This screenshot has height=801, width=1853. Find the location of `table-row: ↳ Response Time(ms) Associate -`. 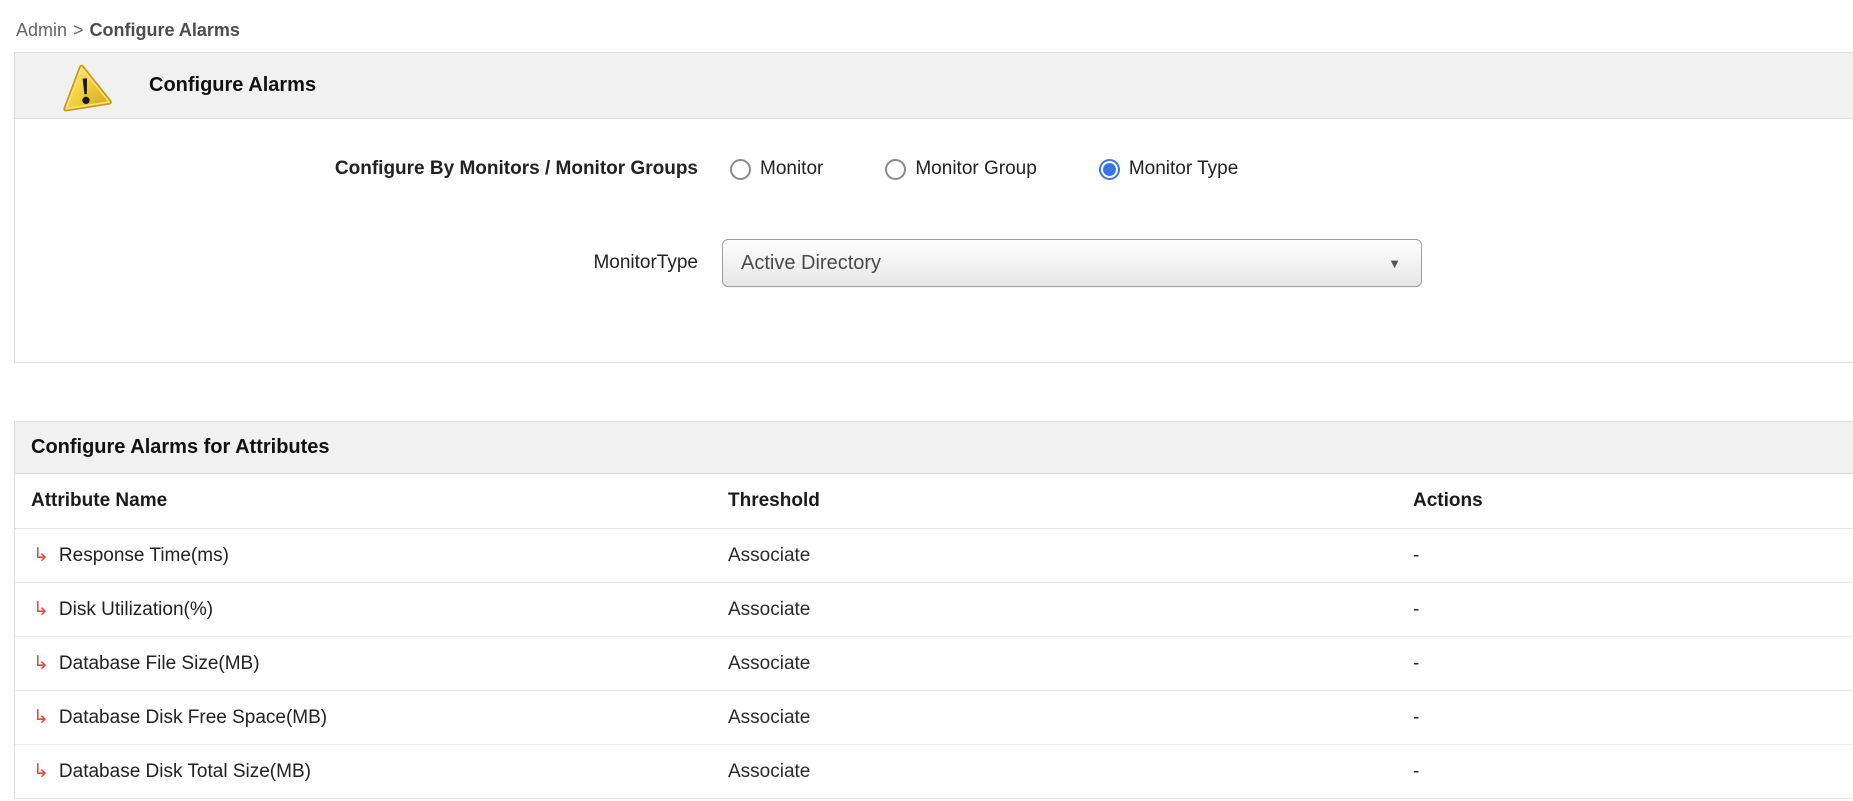

table-row: ↳ Response Time(ms) Associate - is located at coordinates (934, 556).